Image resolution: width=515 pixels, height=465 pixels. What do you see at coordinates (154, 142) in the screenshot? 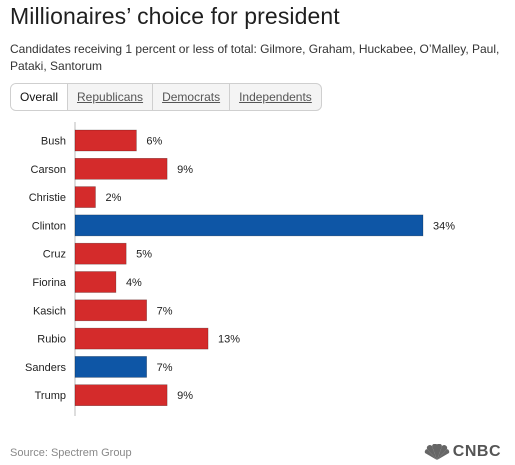
I see `value-label: 6%` at bounding box center [154, 142].